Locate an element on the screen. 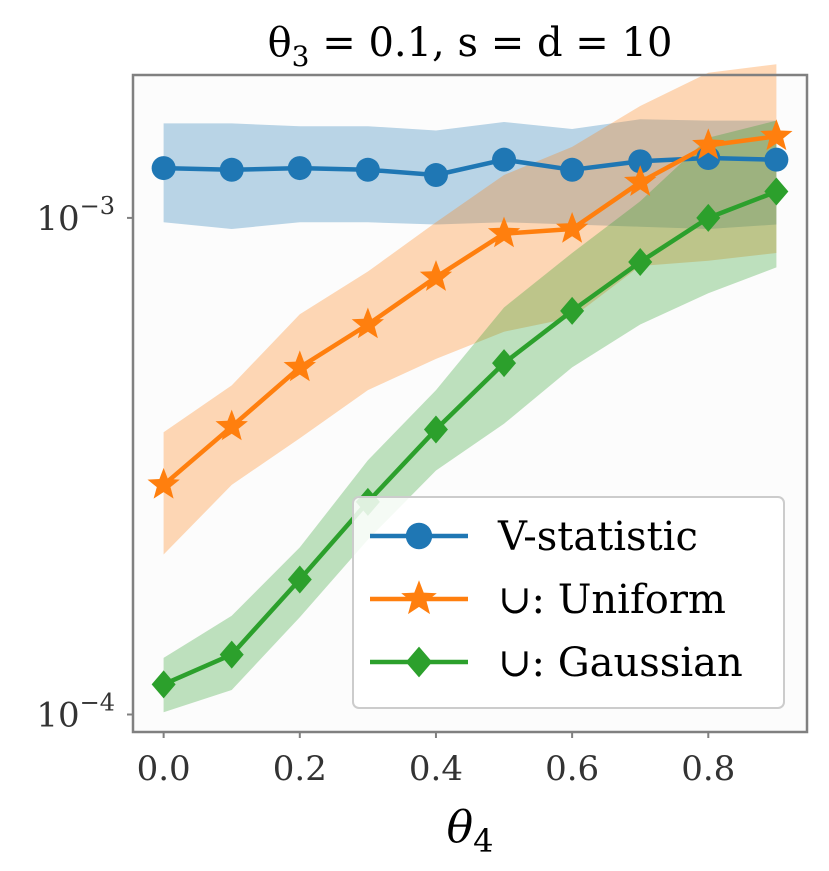 This screenshot has width=829, height=871. x-axis-label: θ4 is located at coordinates (470, 831).